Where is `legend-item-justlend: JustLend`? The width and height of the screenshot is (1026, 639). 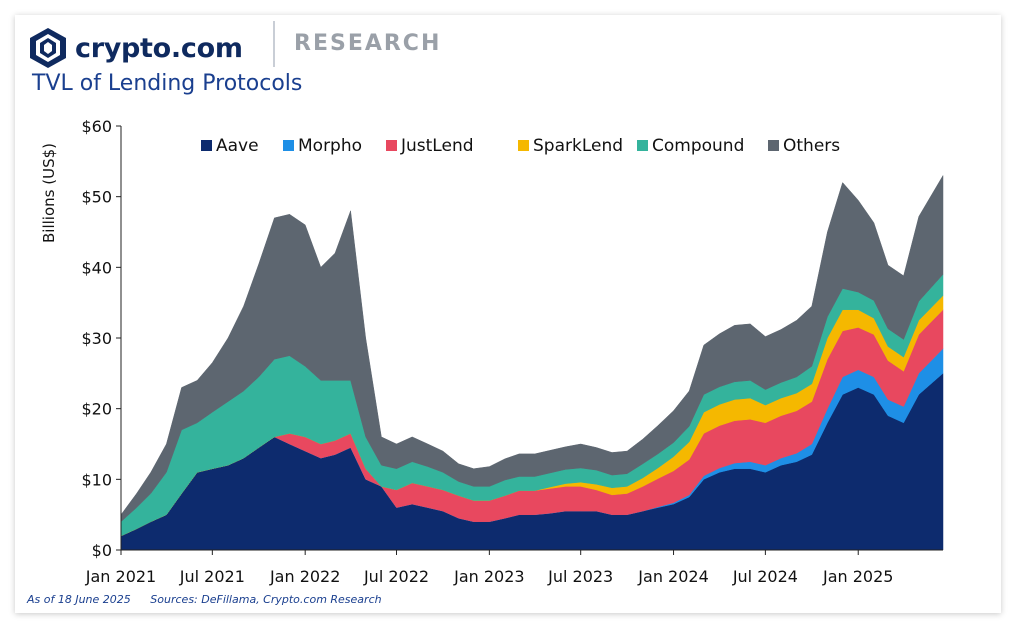 legend-item-justlend: JustLend is located at coordinates (430, 146).